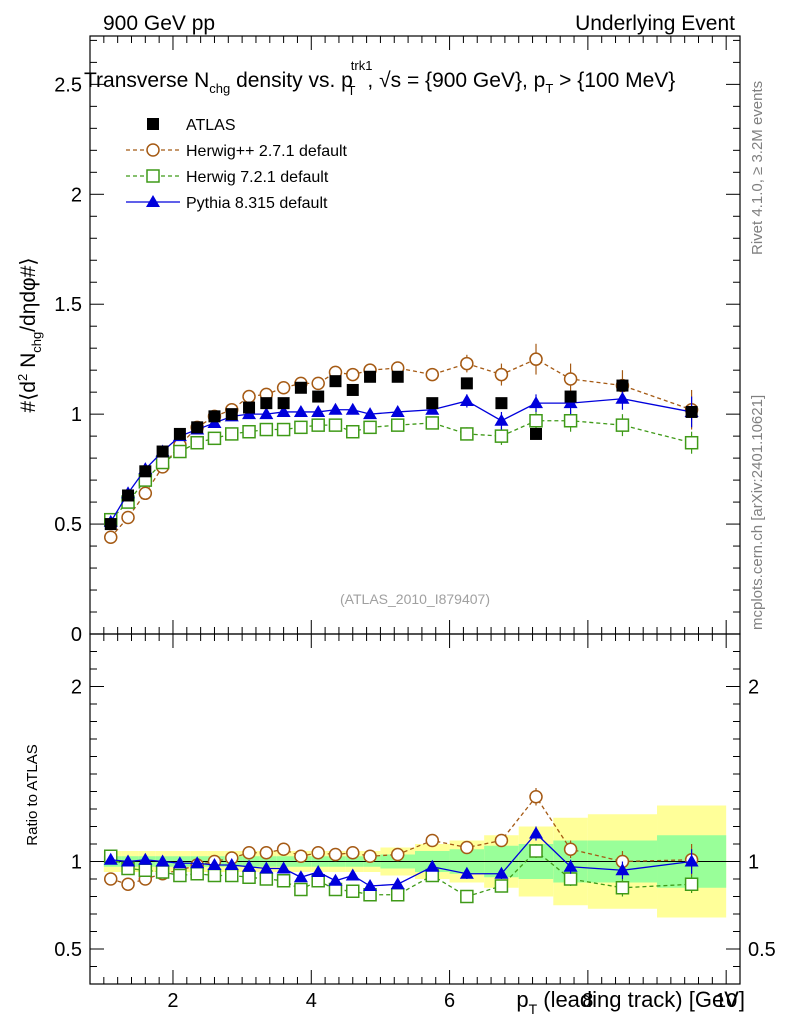 The image size is (786, 1024). Describe the element at coordinates (29, 334) in the screenshot. I see `main-ylabel: #⟨d2 Nchg/dηdφ#⟩` at that location.